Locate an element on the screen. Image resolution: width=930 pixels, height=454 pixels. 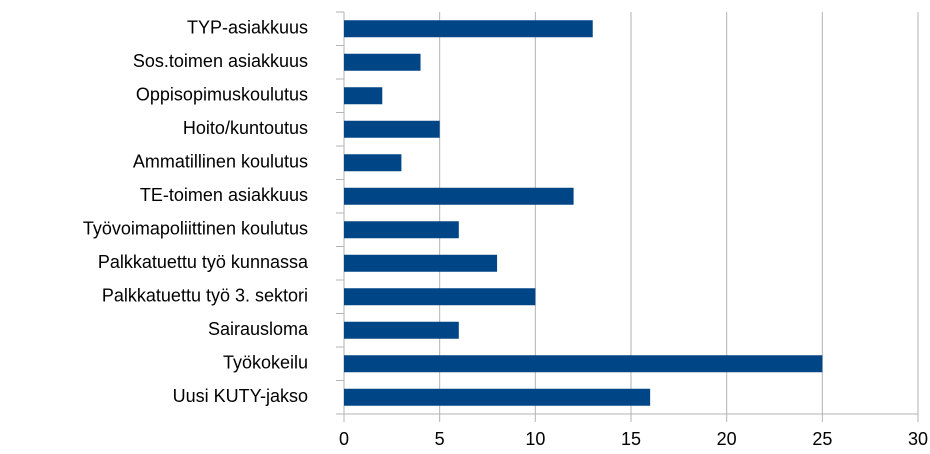
y-tick-label: Sairausloma is located at coordinates (258, 329).